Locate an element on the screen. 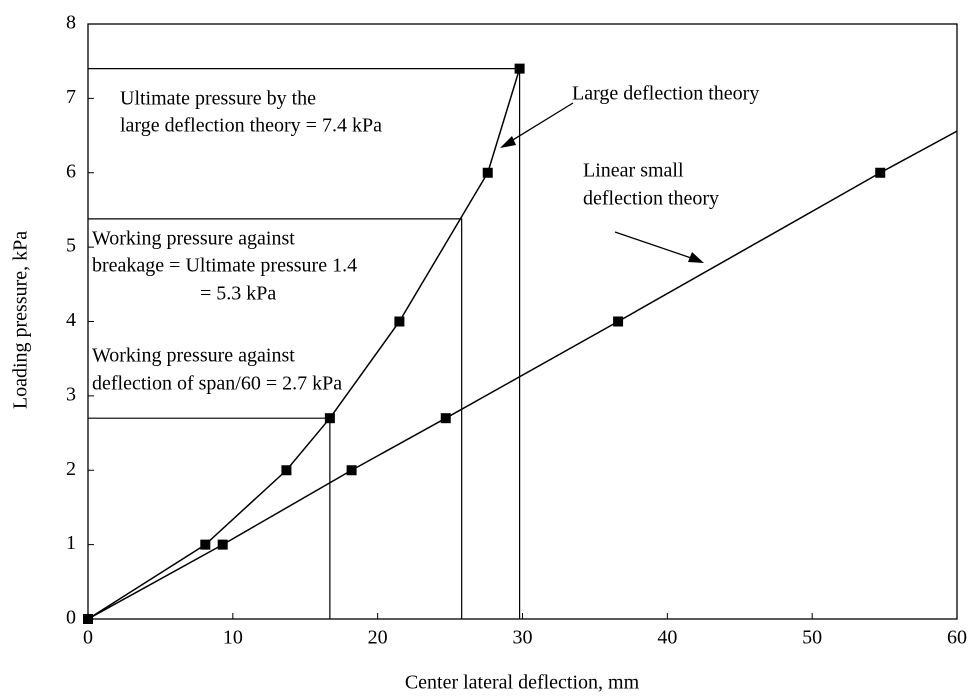 This screenshot has height=696, width=971. annotation: = 5.3 kPa is located at coordinates (238, 294).